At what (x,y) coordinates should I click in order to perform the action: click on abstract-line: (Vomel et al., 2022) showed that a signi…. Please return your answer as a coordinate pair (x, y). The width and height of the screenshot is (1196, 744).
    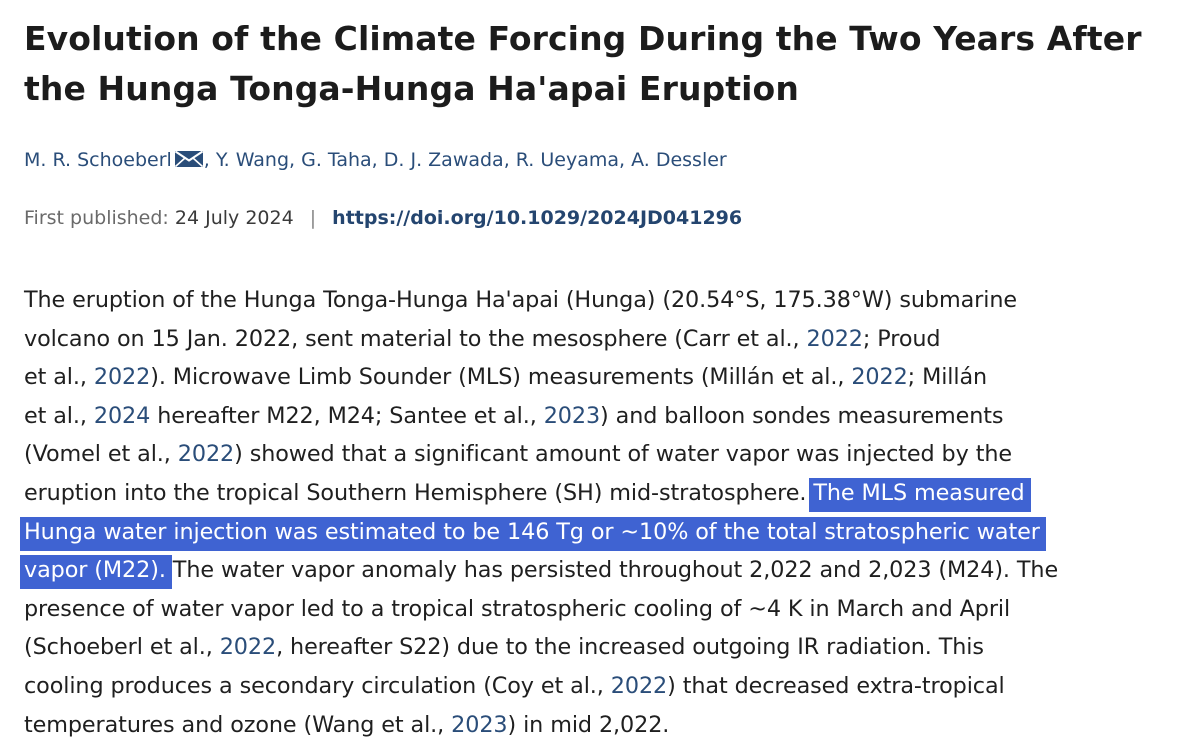
    Looking at the image, I should click on (604, 454).